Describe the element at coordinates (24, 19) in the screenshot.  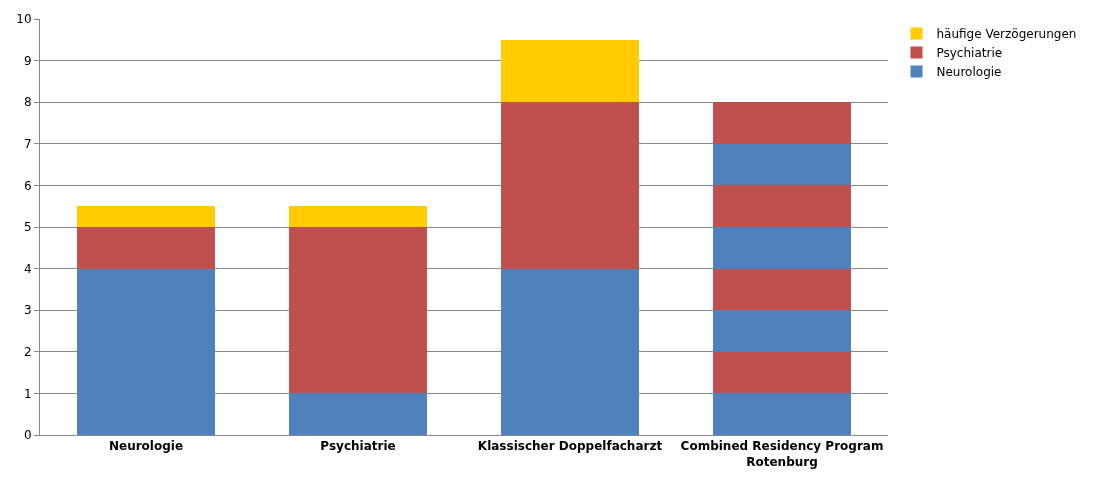
I see `y-tick-label: 10` at that location.